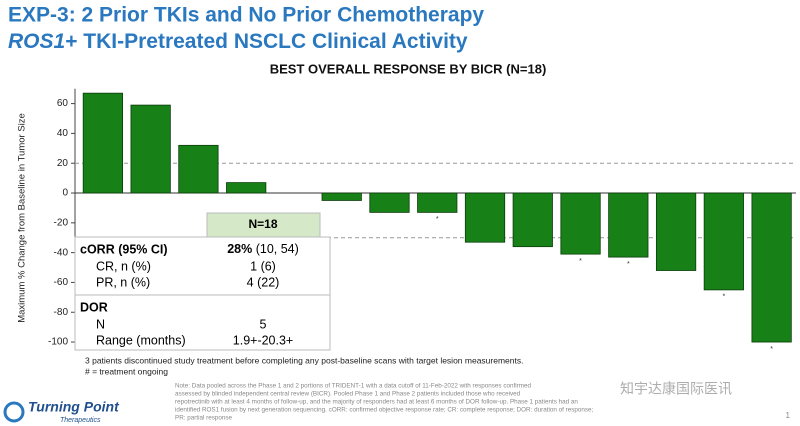 The width and height of the screenshot is (800, 426). What do you see at coordinates (100, 324) in the screenshot?
I see `table-label: N` at bounding box center [100, 324].